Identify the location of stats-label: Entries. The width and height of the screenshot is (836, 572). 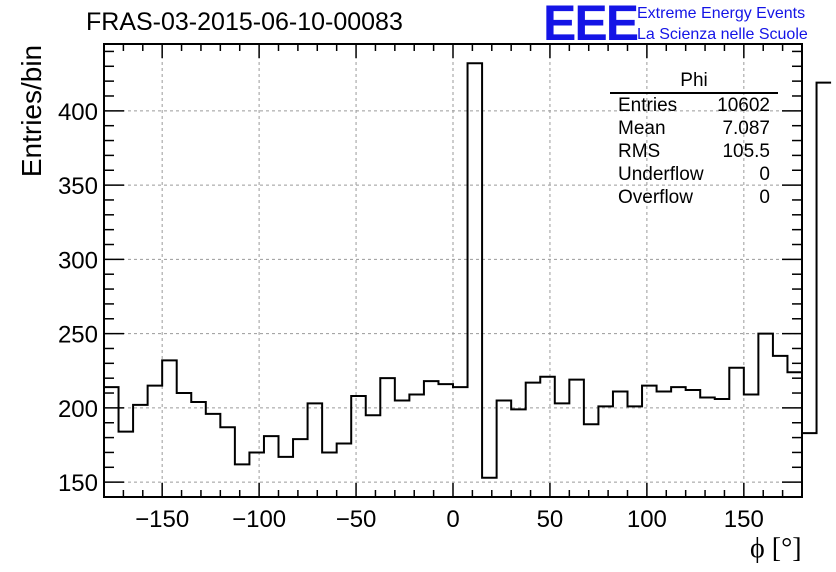
(648, 105).